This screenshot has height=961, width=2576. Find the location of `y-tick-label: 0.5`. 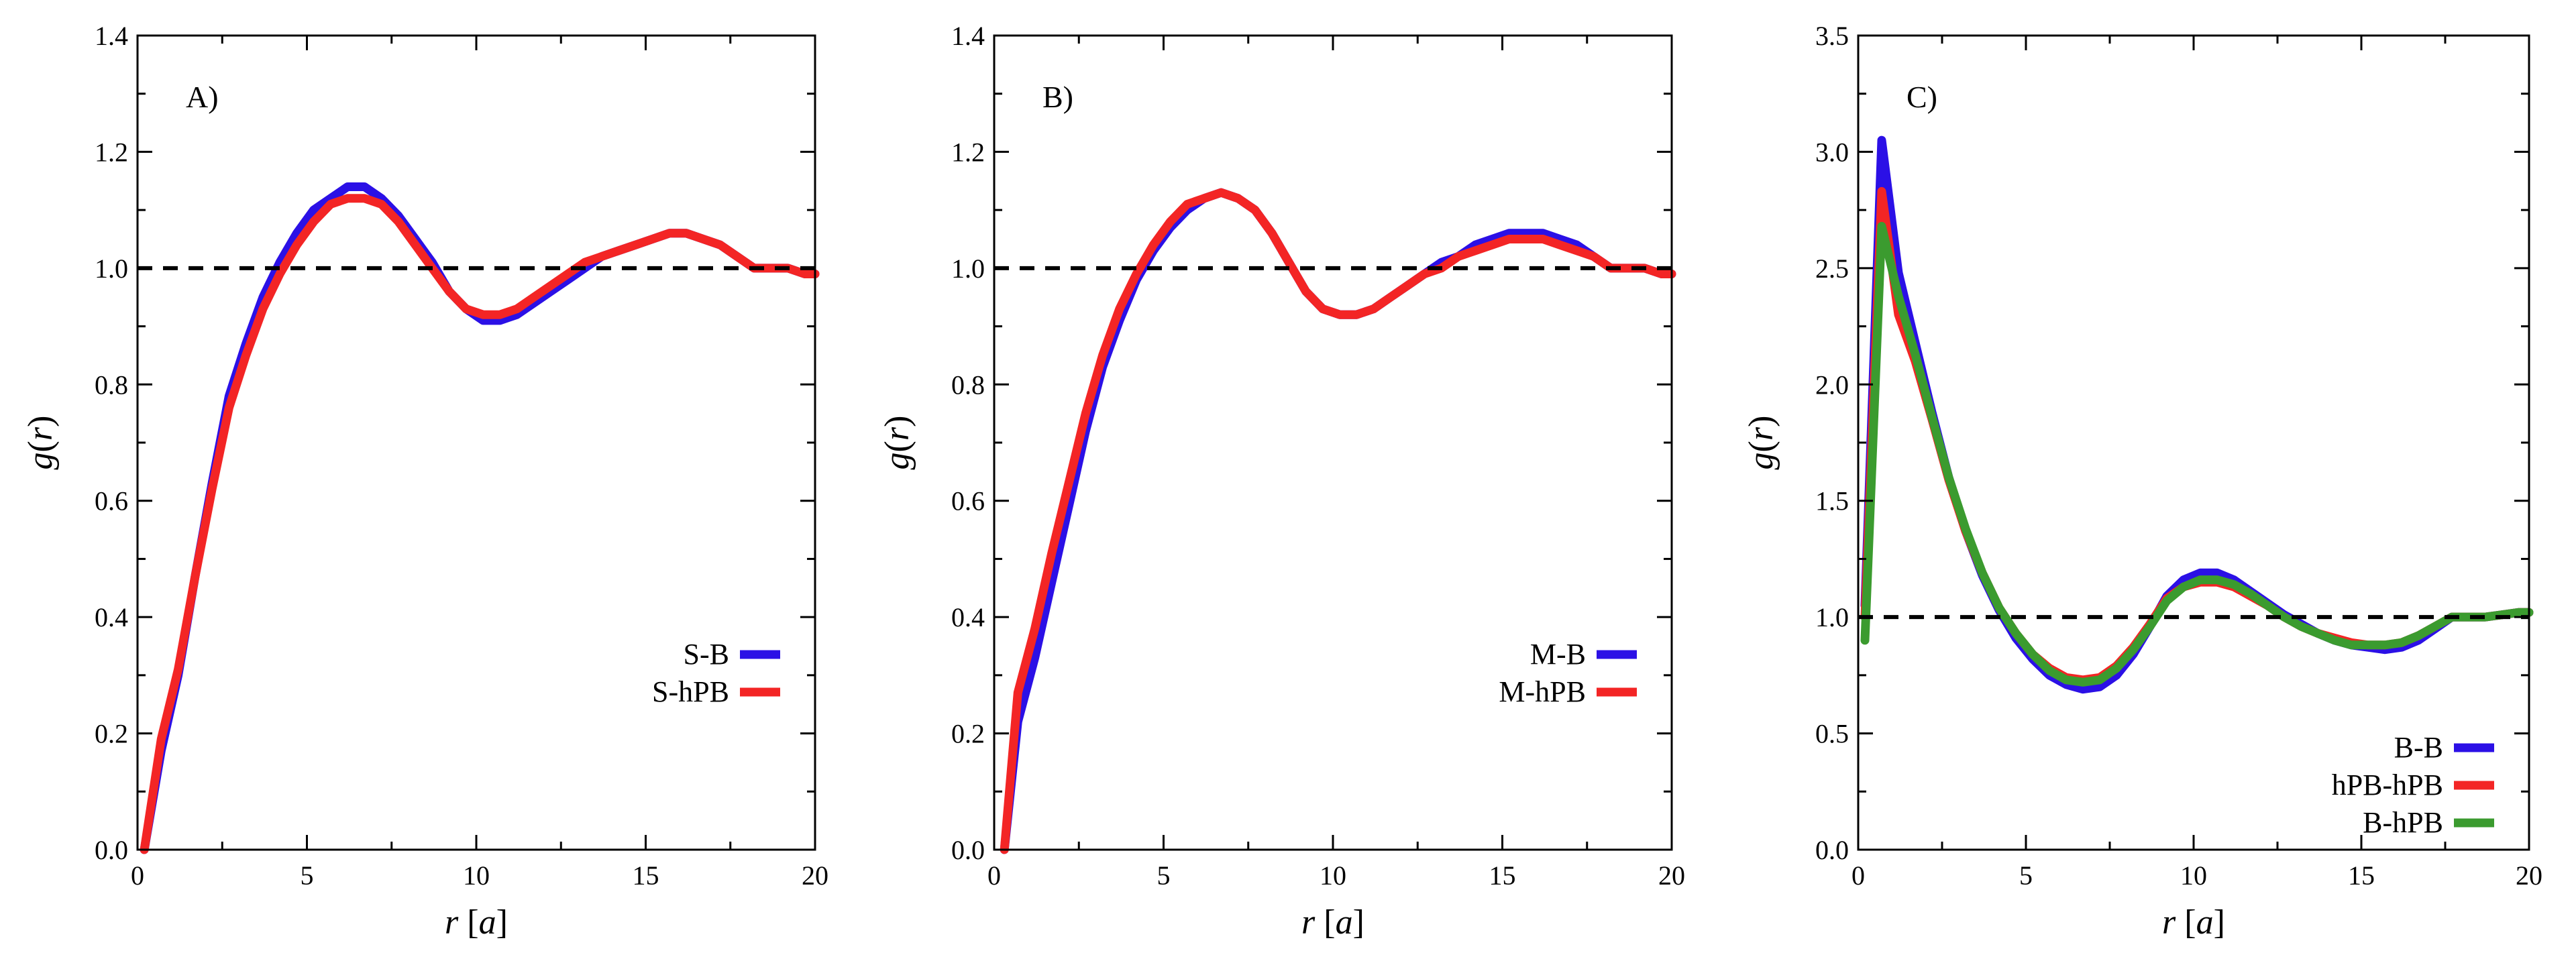

y-tick-label: 0.5 is located at coordinates (1832, 734).